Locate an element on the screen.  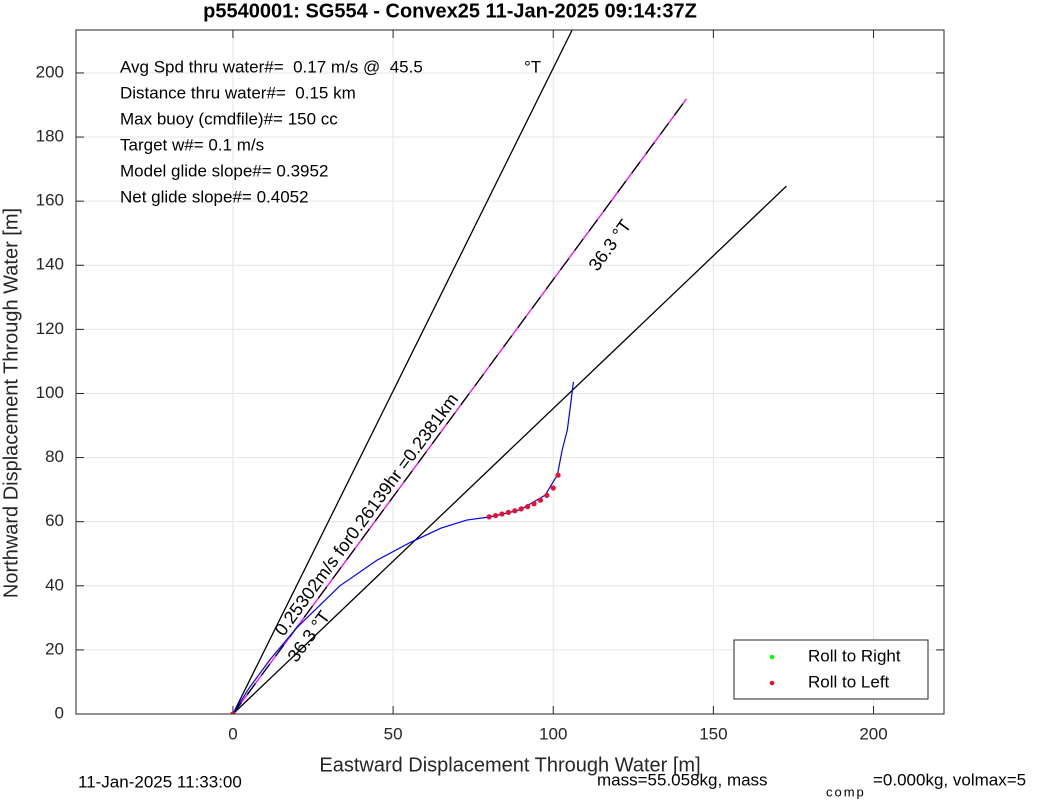
stat-line: Max buoy (cmdfile)#= 150 cc is located at coordinates (229, 118).